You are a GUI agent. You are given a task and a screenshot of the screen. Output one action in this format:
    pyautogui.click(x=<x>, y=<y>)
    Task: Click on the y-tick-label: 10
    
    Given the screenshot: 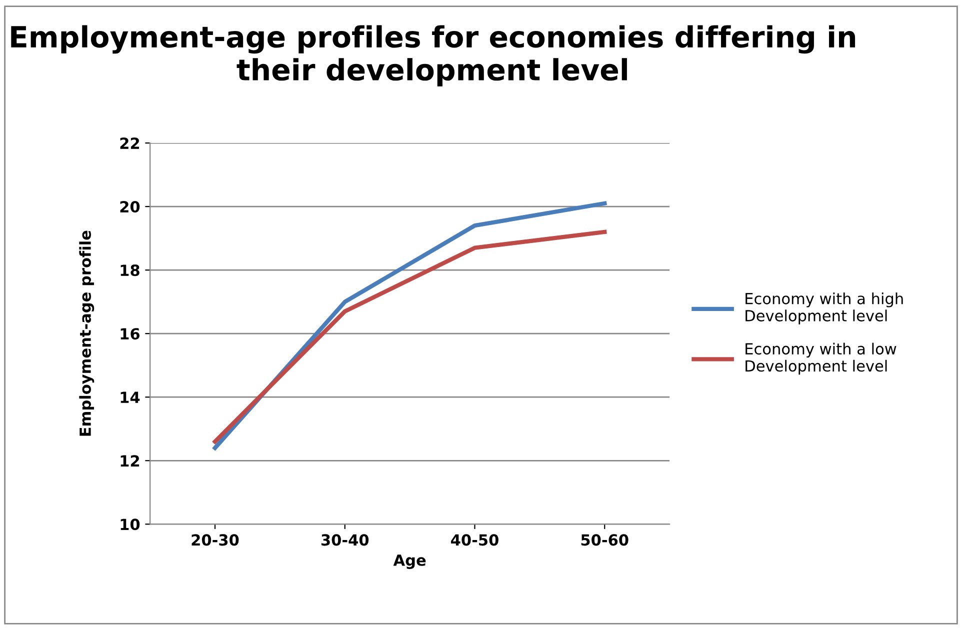 What is the action you would take?
    pyautogui.click(x=130, y=524)
    